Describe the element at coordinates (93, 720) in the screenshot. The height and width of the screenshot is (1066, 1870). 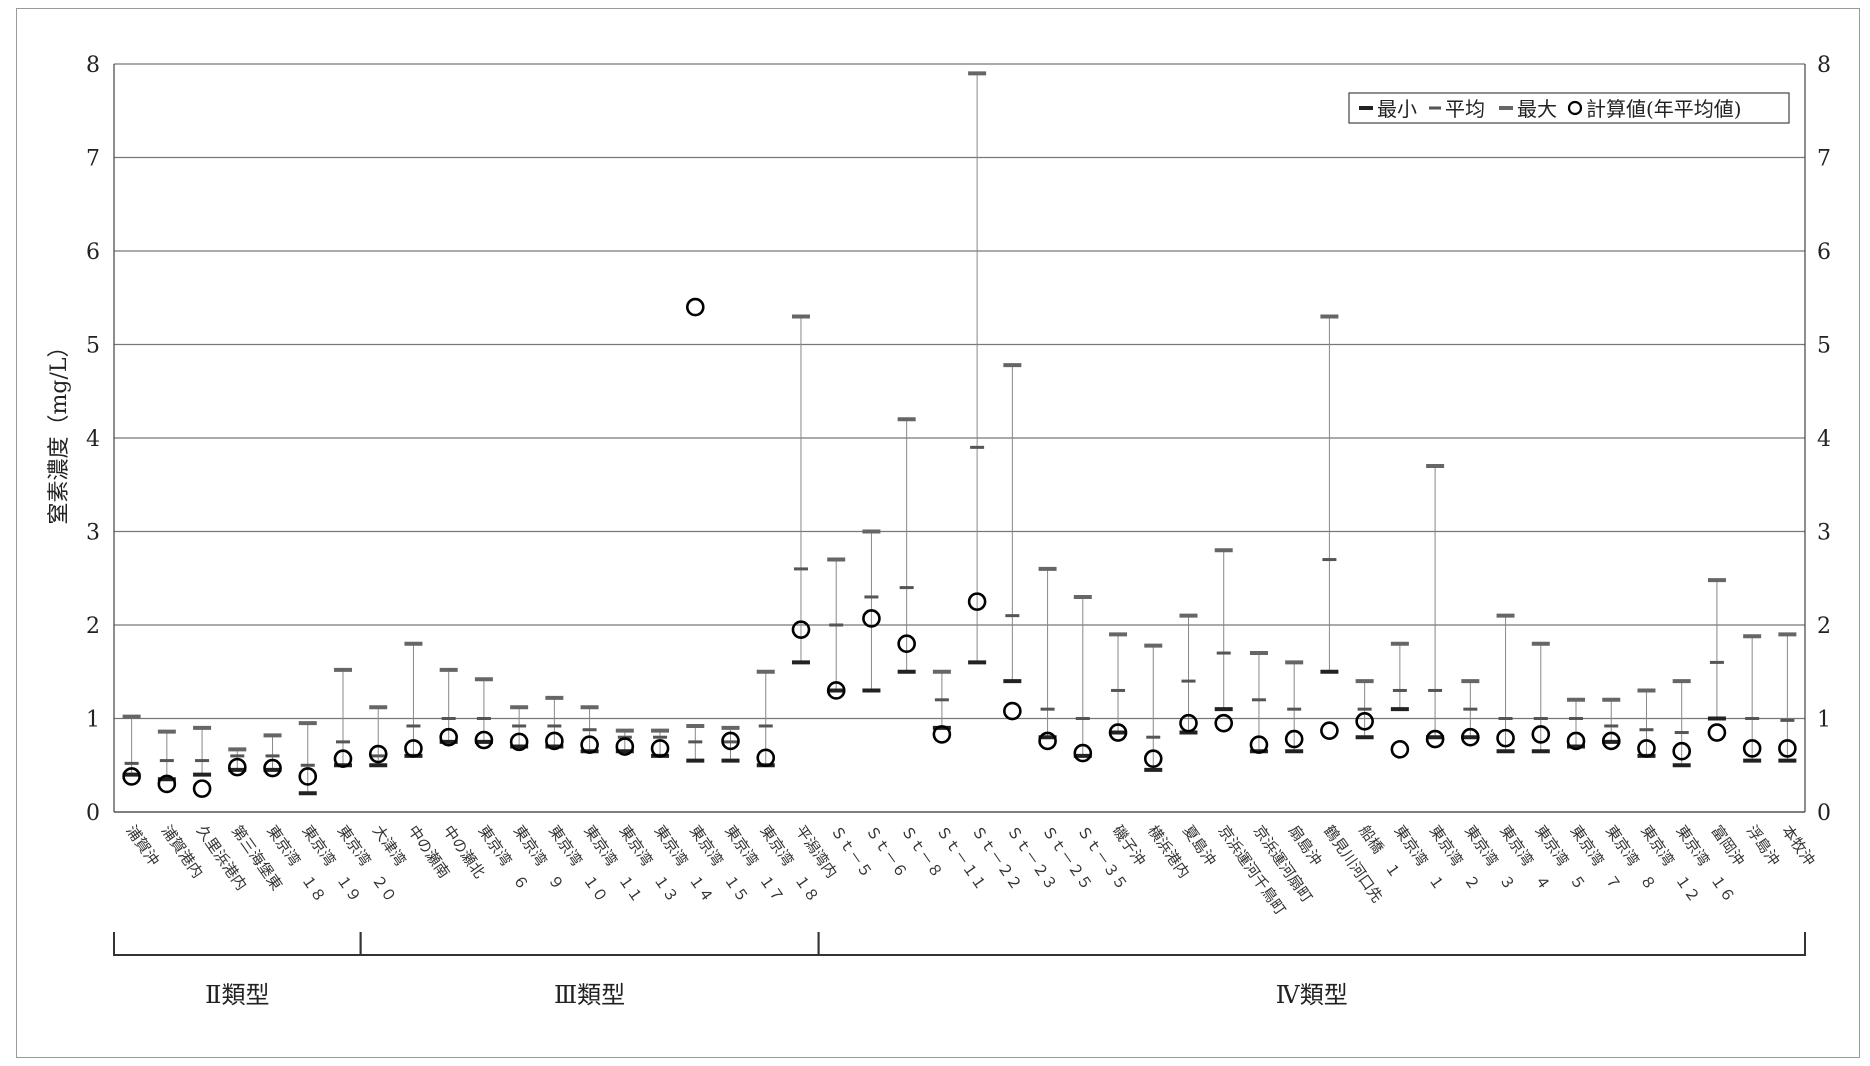
I see `y-tick-label-left: 1` at that location.